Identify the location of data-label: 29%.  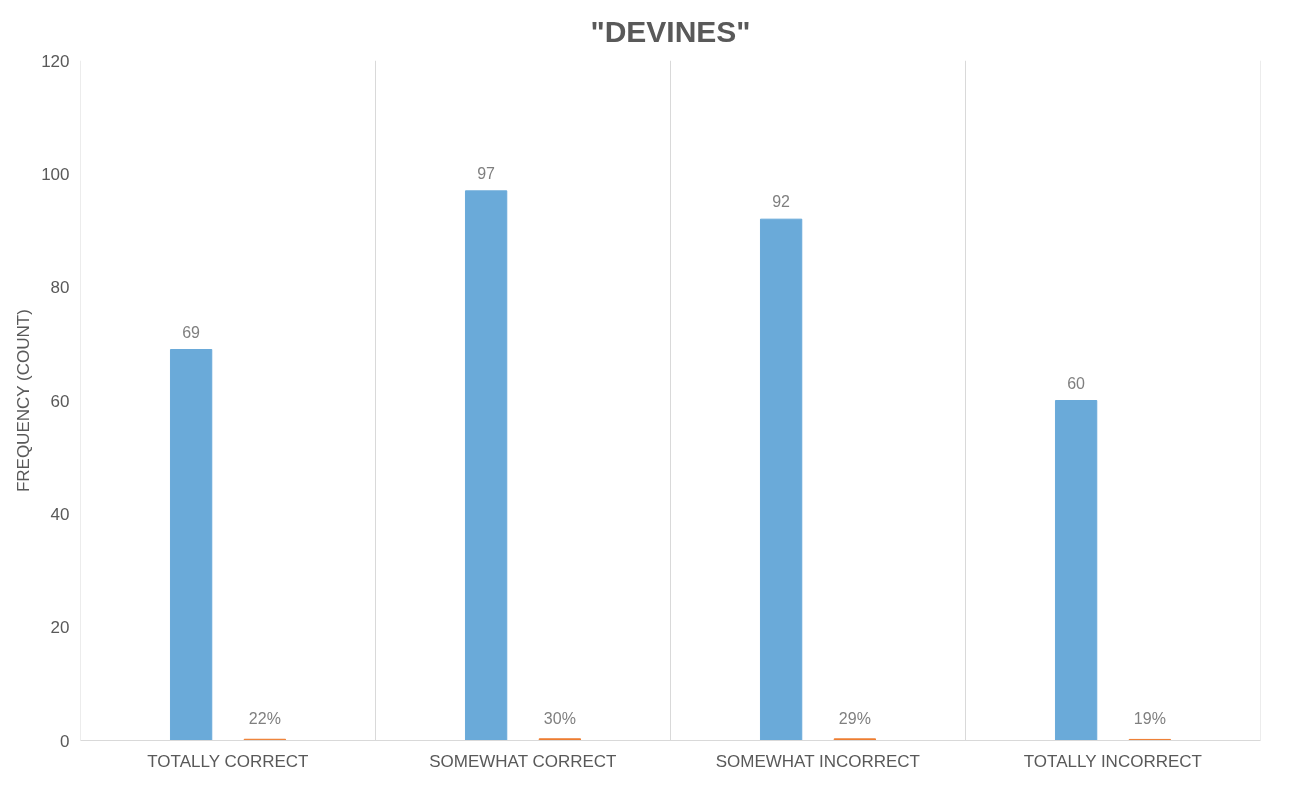
(854, 718).